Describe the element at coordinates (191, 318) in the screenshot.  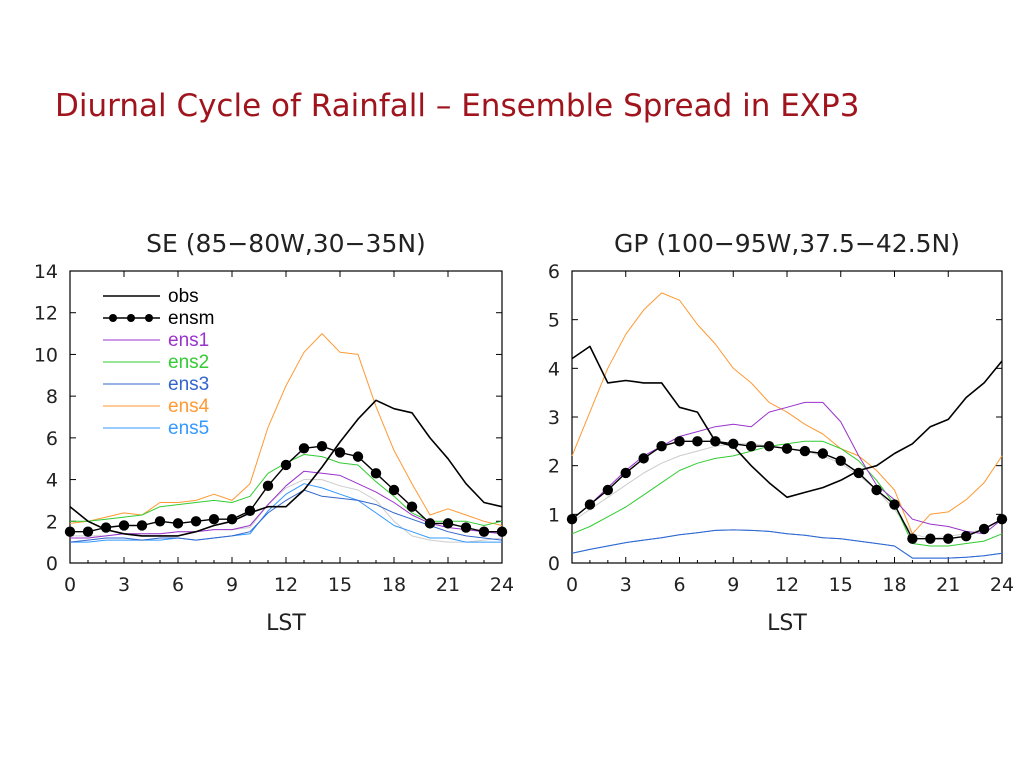
I see `legend-label-ensm: ensm` at that location.